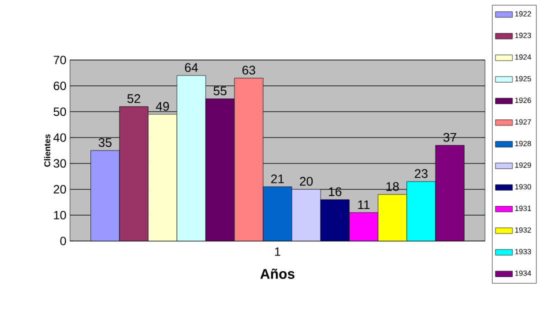  I want to click on data-label: 16, so click(335, 191).